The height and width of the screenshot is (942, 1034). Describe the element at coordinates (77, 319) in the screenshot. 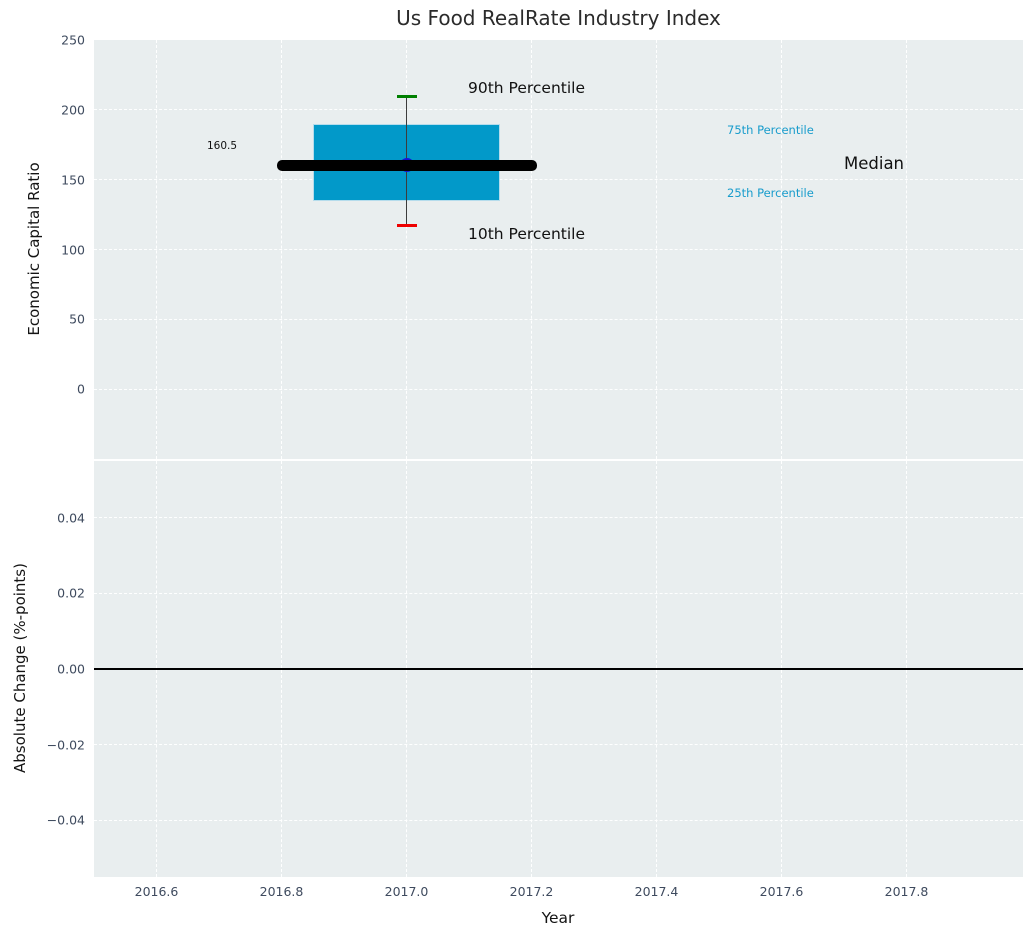

I see `y-tick-label: 50` at that location.